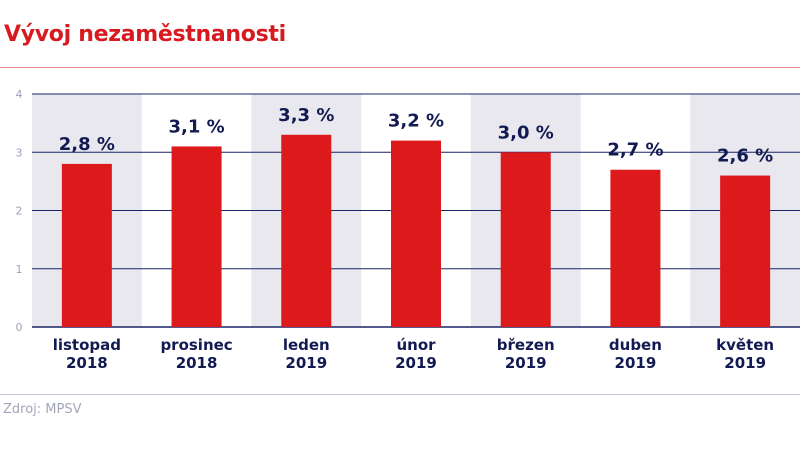  What do you see at coordinates (635, 150) in the screenshot?
I see `data-label: 2,7 %` at bounding box center [635, 150].